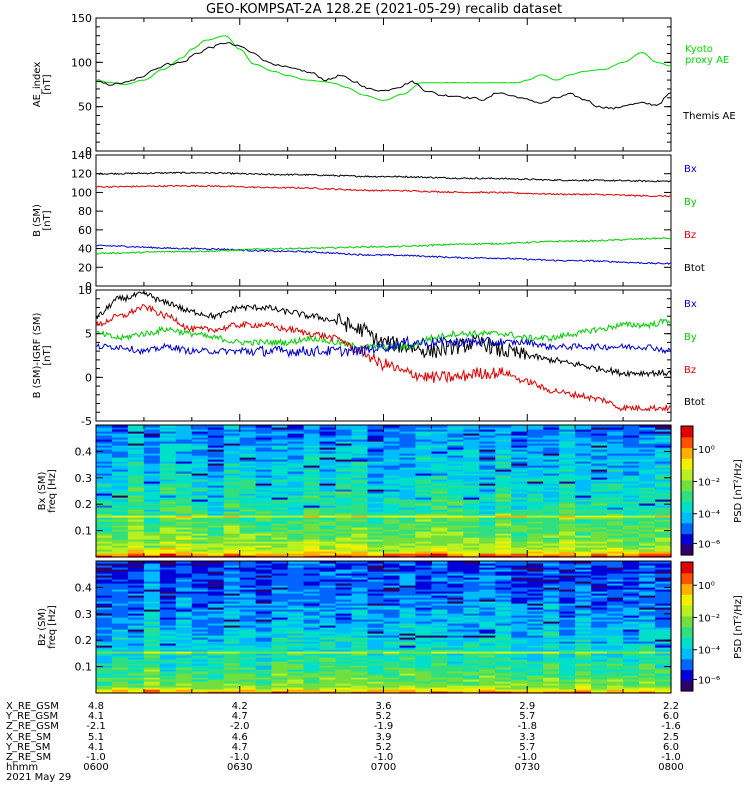  Describe the element at coordinates (687, 444) in the screenshot. I see `bx-spectrogram-colorbar-cell` at that location.